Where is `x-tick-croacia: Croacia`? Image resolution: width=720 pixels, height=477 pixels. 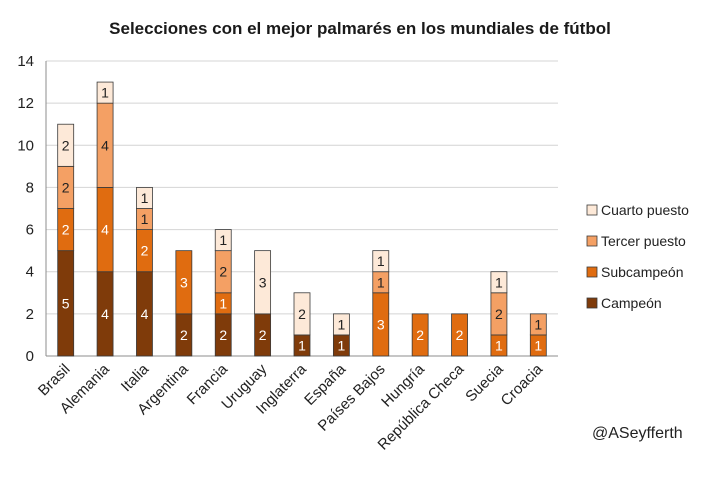
x-tick-croacia: Croacia is located at coordinates (522, 384).